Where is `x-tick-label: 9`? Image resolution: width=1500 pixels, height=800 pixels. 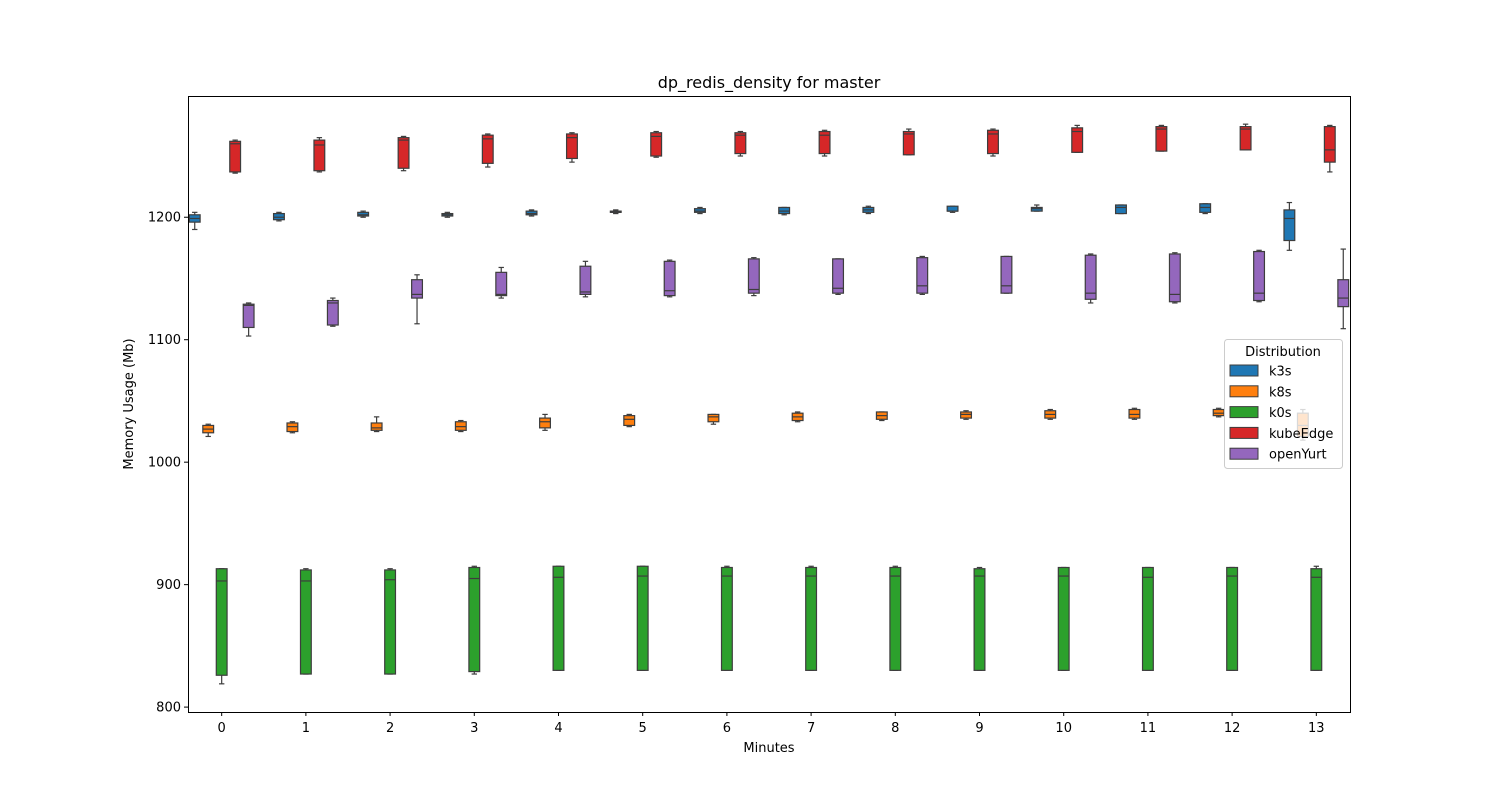
x-tick-label: 9 is located at coordinates (979, 728).